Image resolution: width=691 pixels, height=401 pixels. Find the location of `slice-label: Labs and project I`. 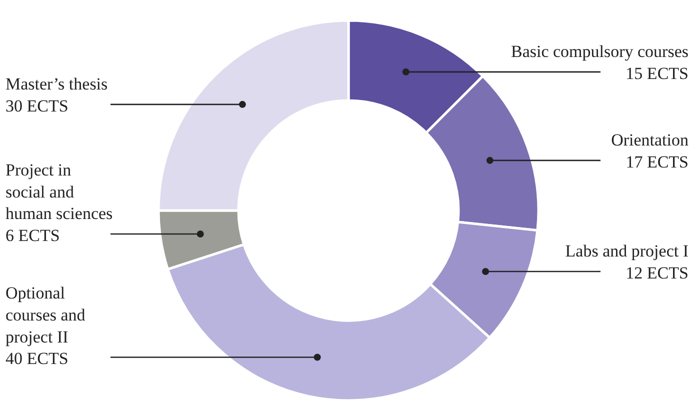

slice-label: Labs and project I is located at coordinates (627, 251).